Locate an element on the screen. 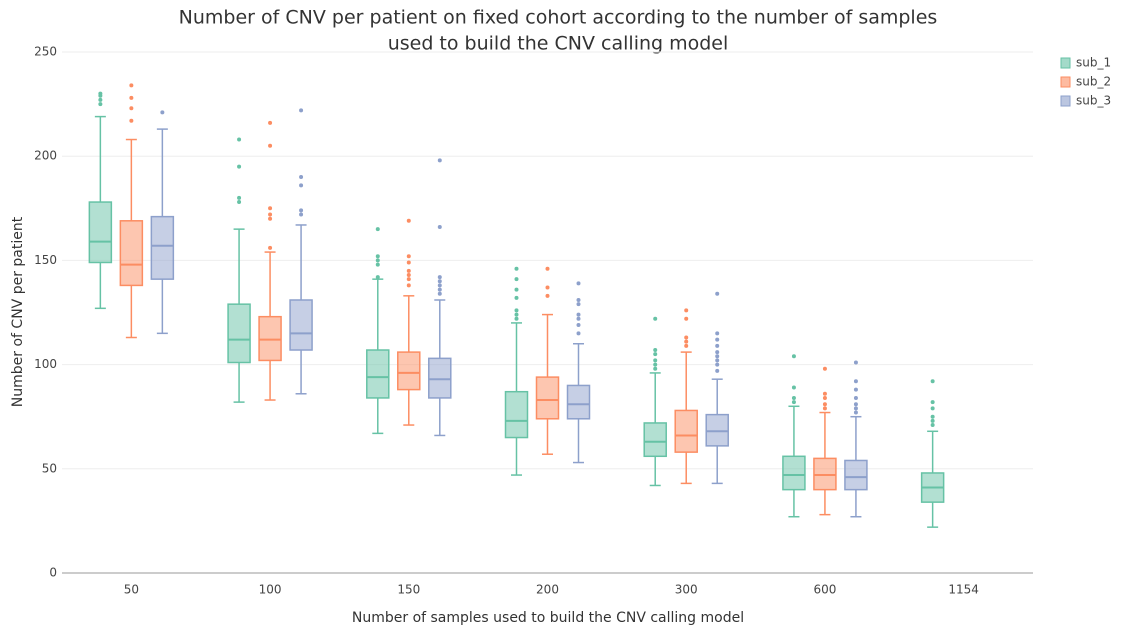 Image resolution: width=1122 pixels, height=630 pixels. y-tick-label: 0 is located at coordinates (53, 573).